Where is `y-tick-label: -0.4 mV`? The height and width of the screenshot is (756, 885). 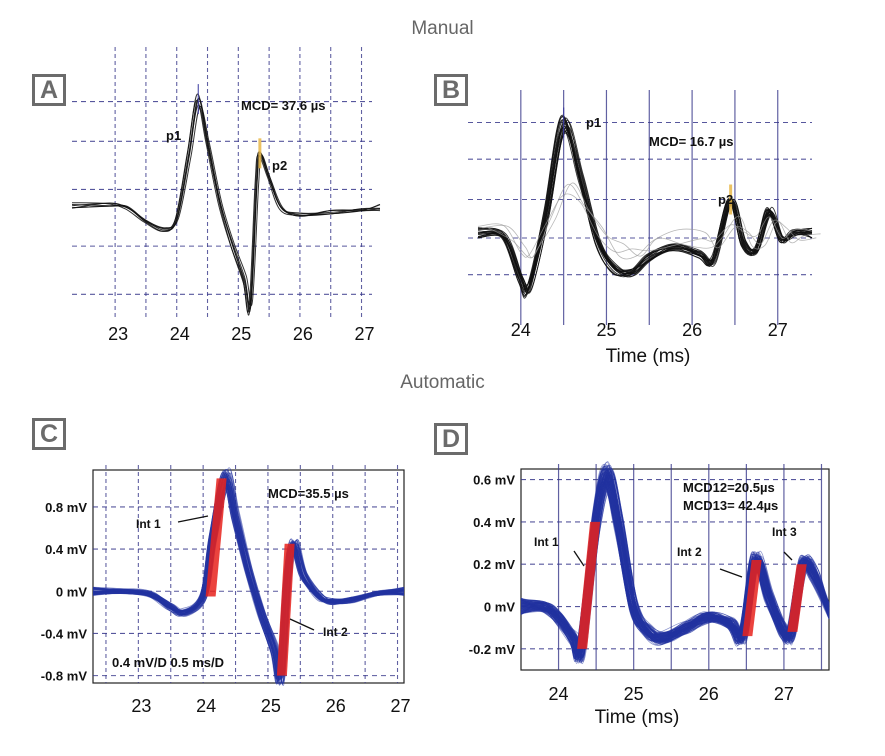 y-tick-label: -0.4 mV is located at coordinates (64, 633).